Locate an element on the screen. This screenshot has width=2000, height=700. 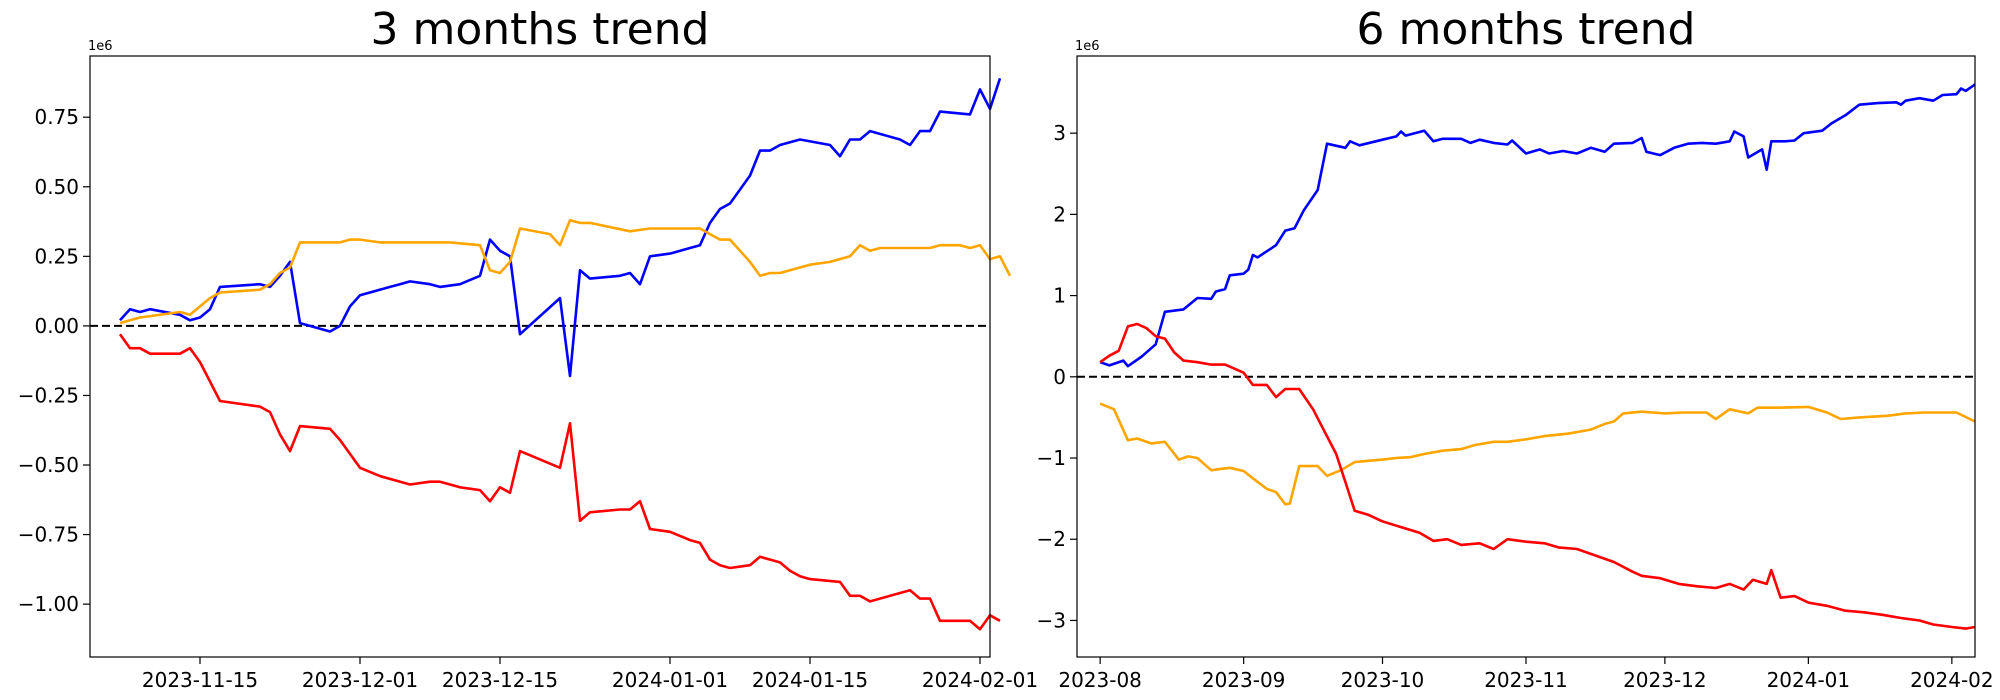
x-tick-label: 2023-12-15 is located at coordinates (500, 680).